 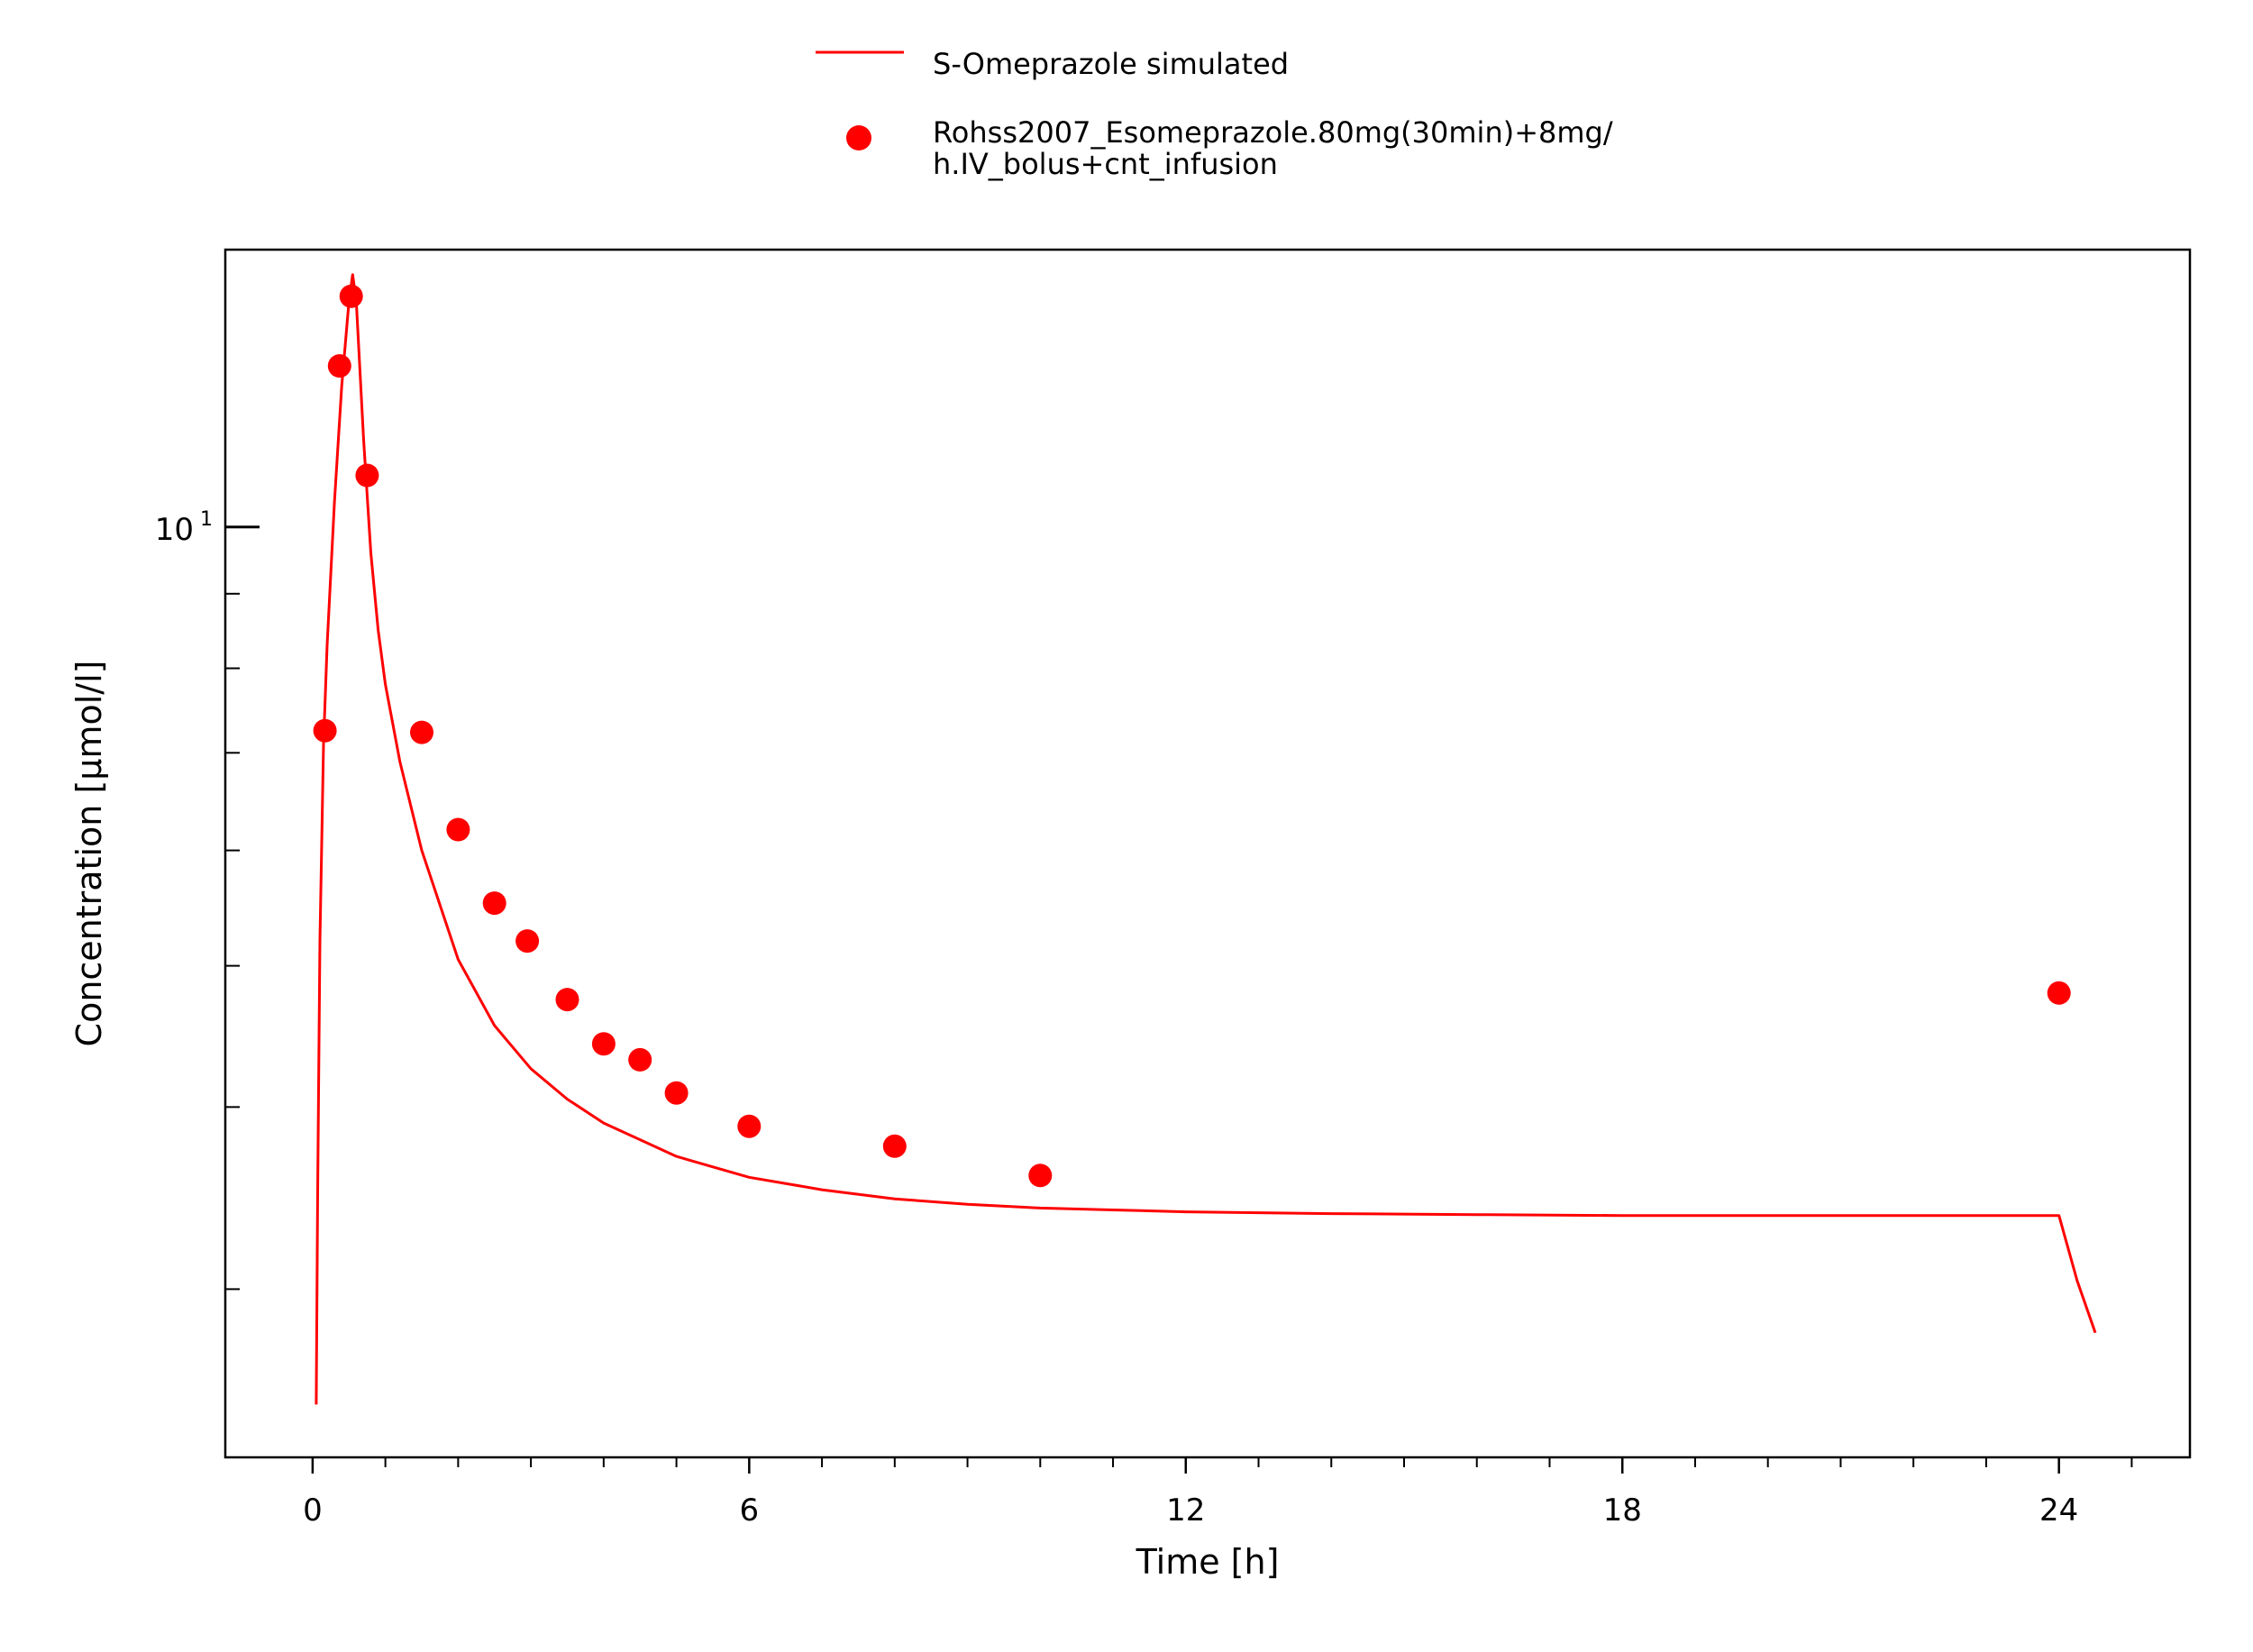 I want to click on legend-label-observed-line2: h.IV_bolus+cnt_infusion, so click(x=1105, y=164).